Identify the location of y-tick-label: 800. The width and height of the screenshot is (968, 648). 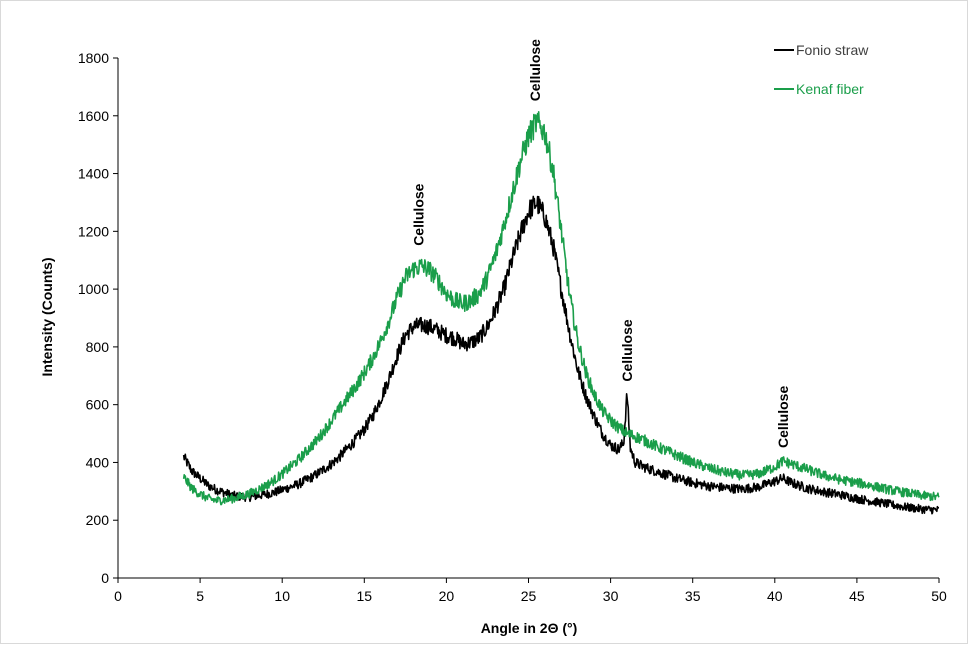
(98, 347).